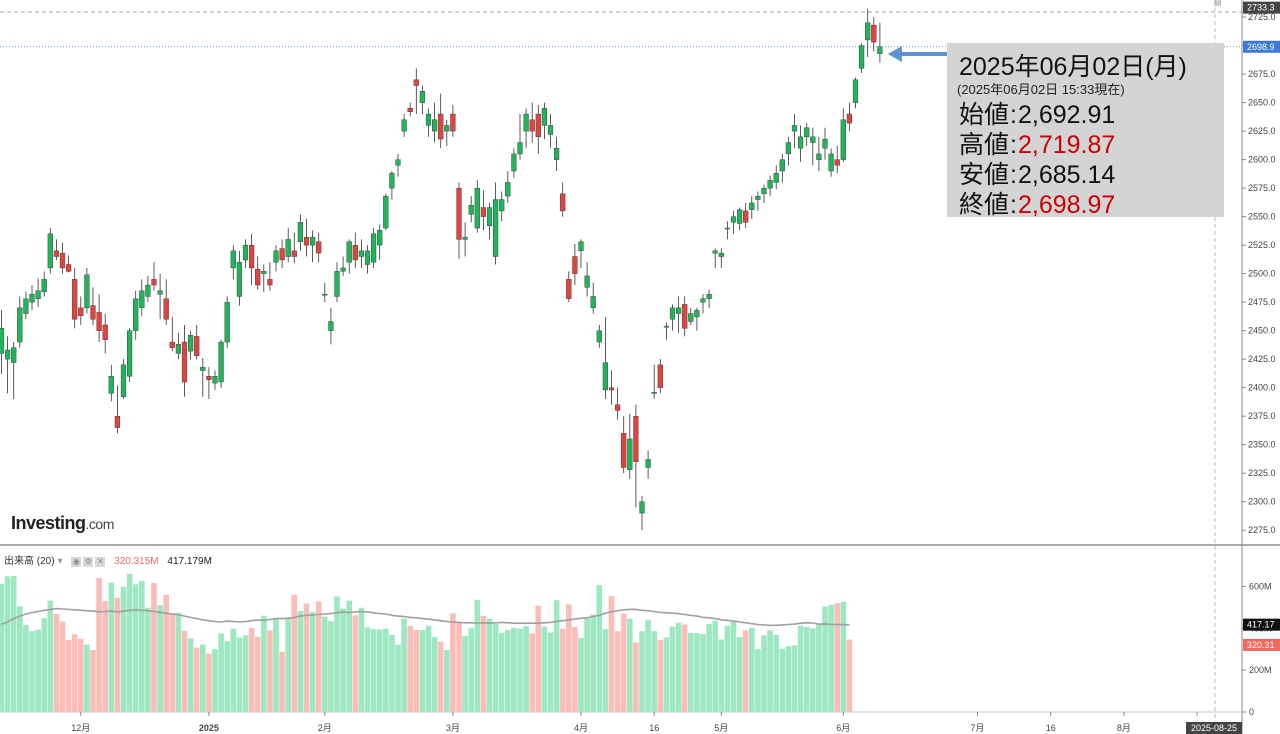 This screenshot has width=1280, height=734. I want to click on high-price-tag, so click(1261, 7).